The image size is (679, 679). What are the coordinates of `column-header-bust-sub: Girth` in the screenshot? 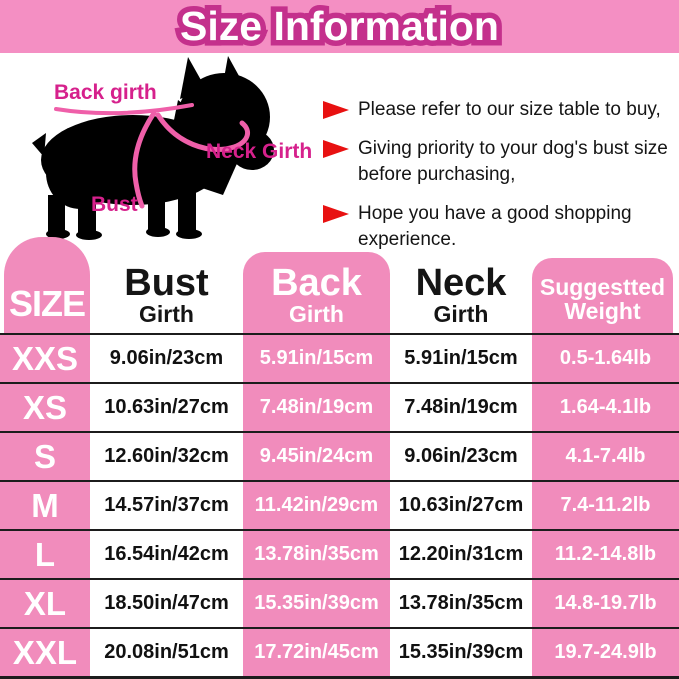 It's located at (166, 313).